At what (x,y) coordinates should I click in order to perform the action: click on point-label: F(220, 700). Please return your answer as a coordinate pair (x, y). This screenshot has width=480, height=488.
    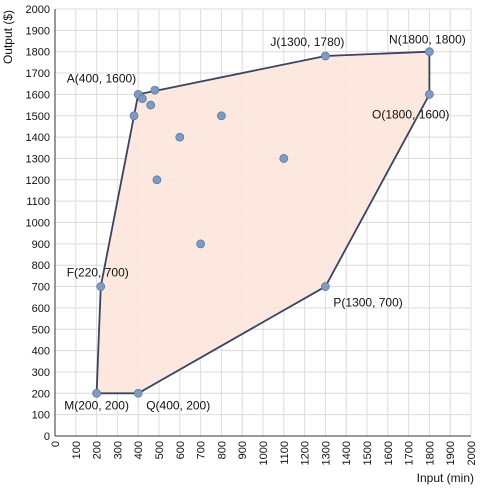
    Looking at the image, I should click on (98, 273).